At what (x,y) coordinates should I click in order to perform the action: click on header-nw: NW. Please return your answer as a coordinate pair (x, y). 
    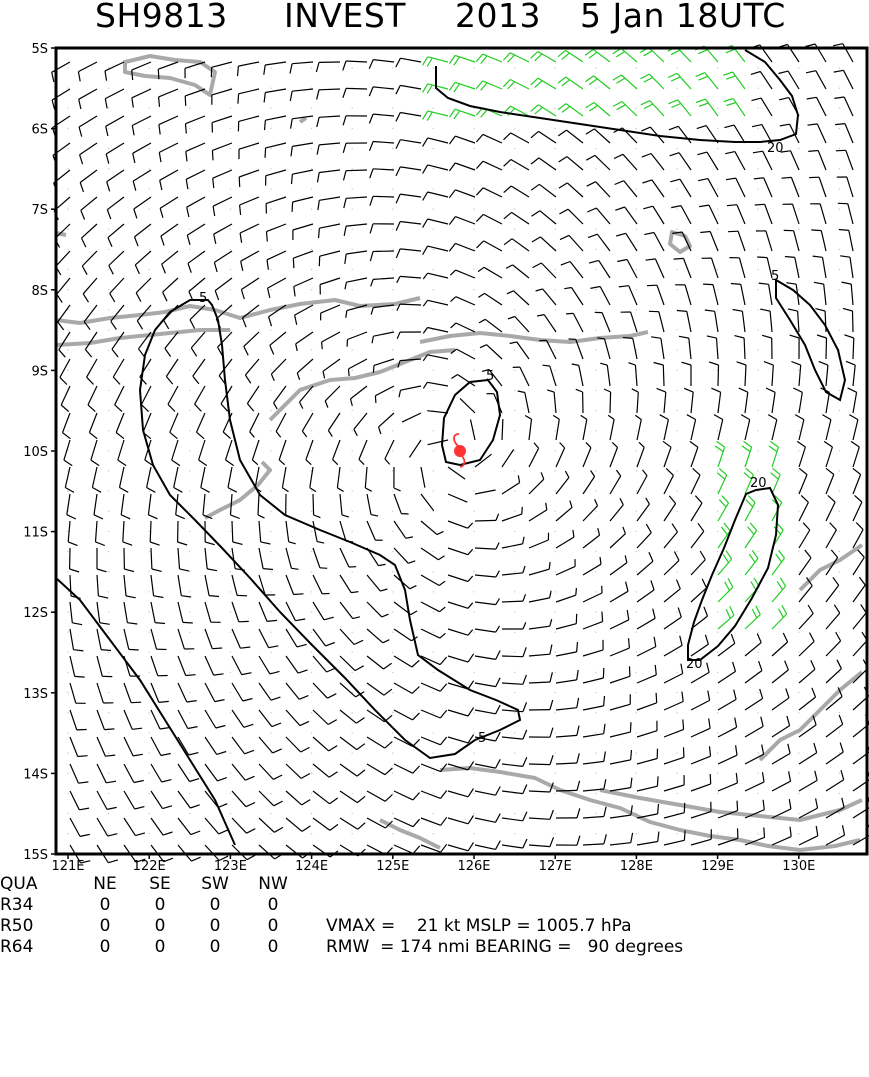
    Looking at the image, I should click on (273, 884).